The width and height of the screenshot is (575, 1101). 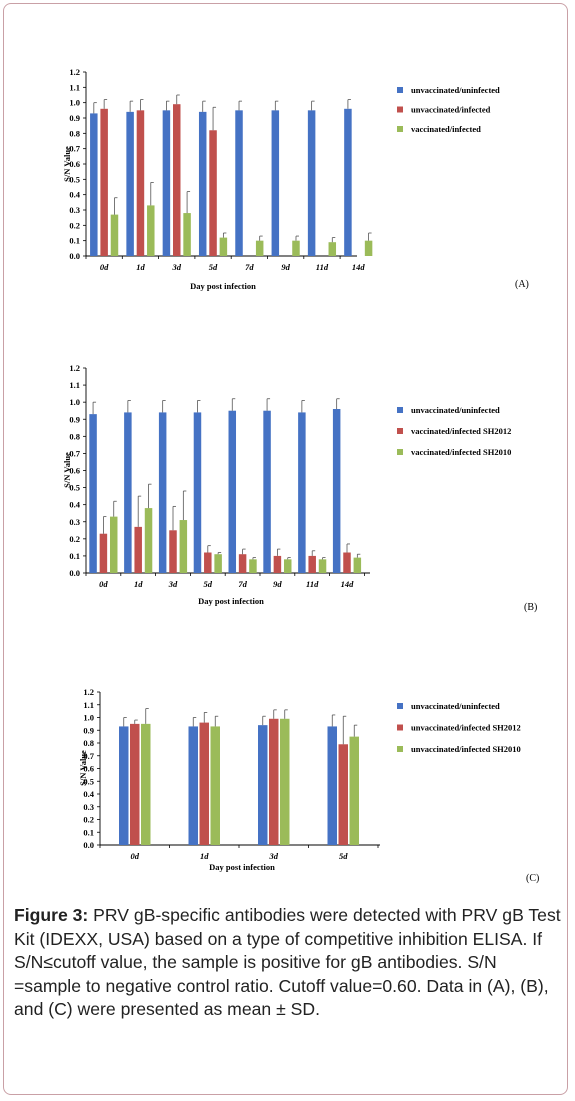 I want to click on panel-1-ytick-label: 1.2, so click(x=74, y=72).